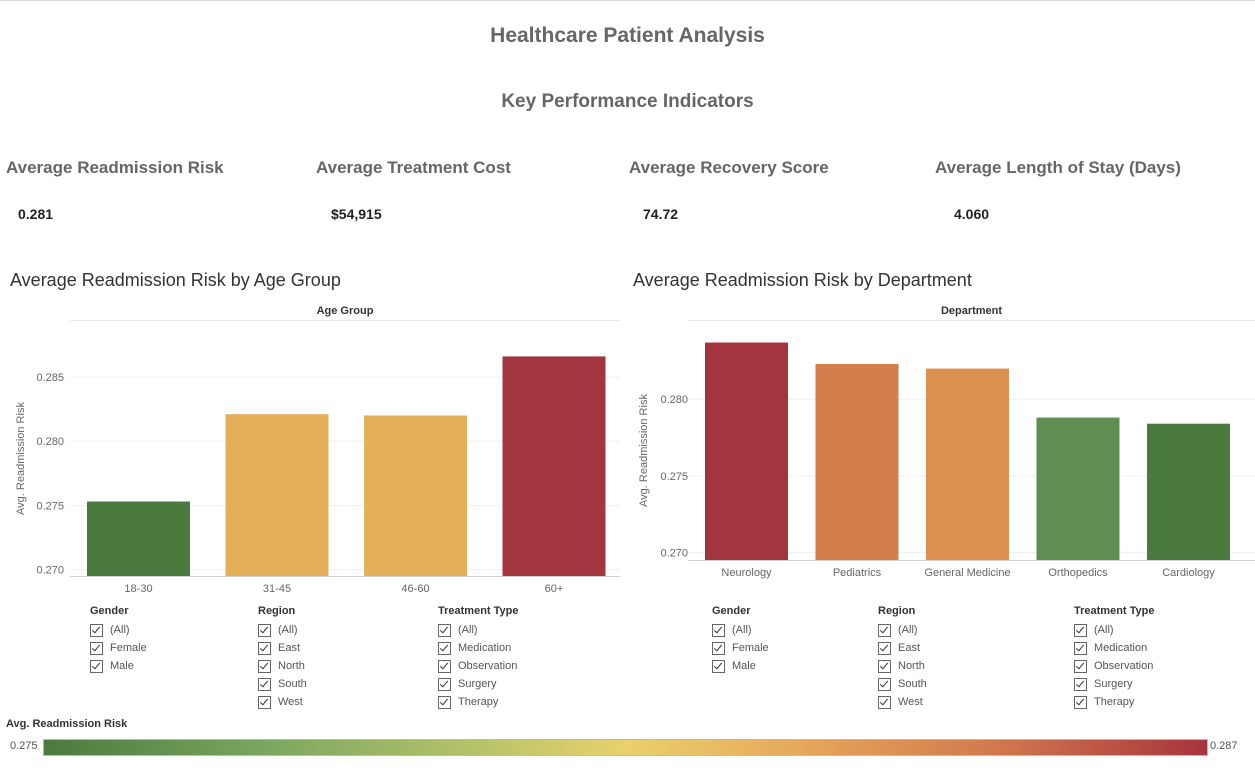 The image size is (1255, 776). I want to click on kpi-value: 74.72, so click(661, 214).